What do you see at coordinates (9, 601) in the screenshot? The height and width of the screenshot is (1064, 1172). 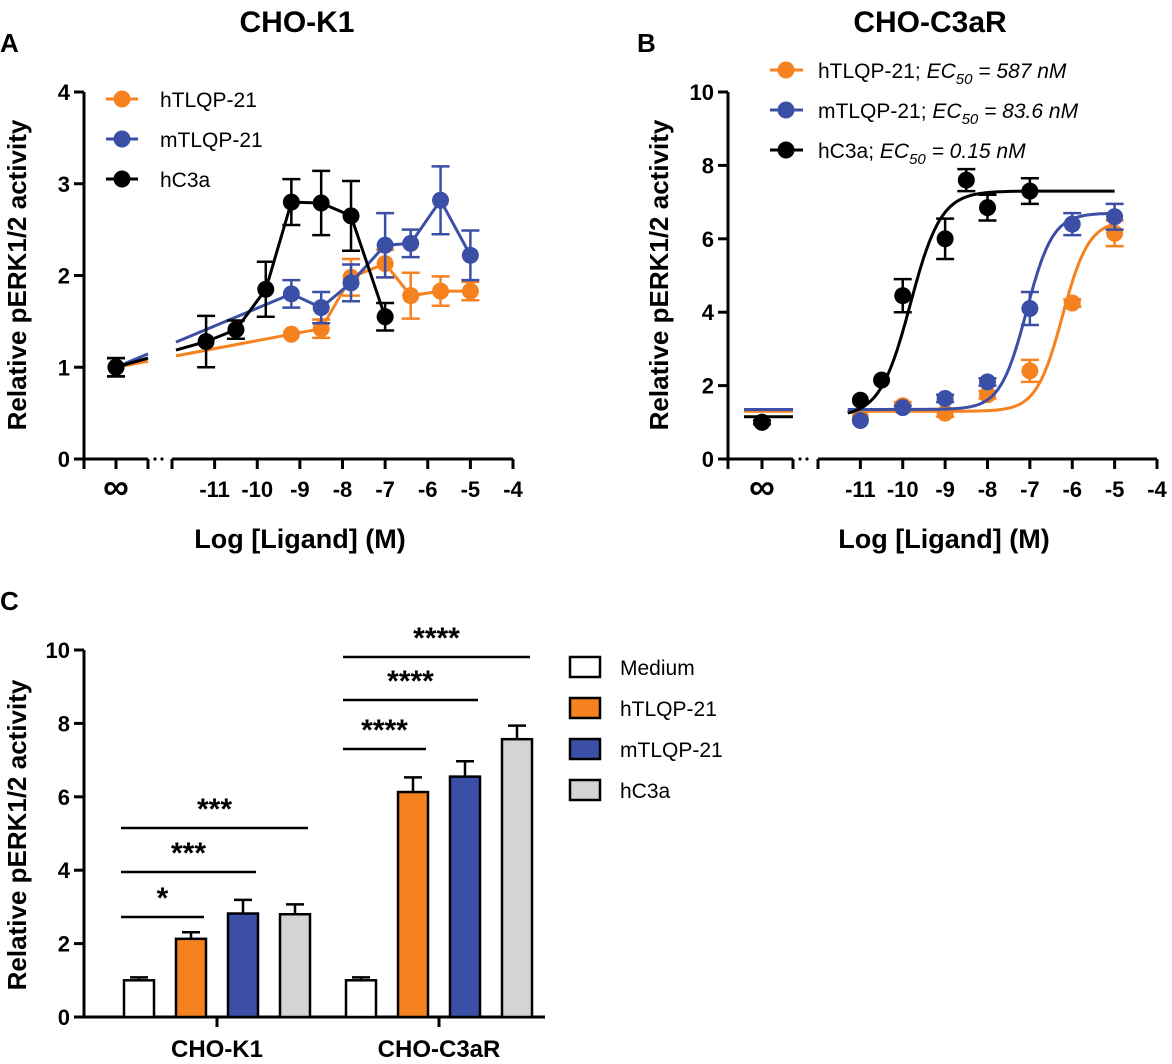 I see `panel-c-letter: C` at bounding box center [9, 601].